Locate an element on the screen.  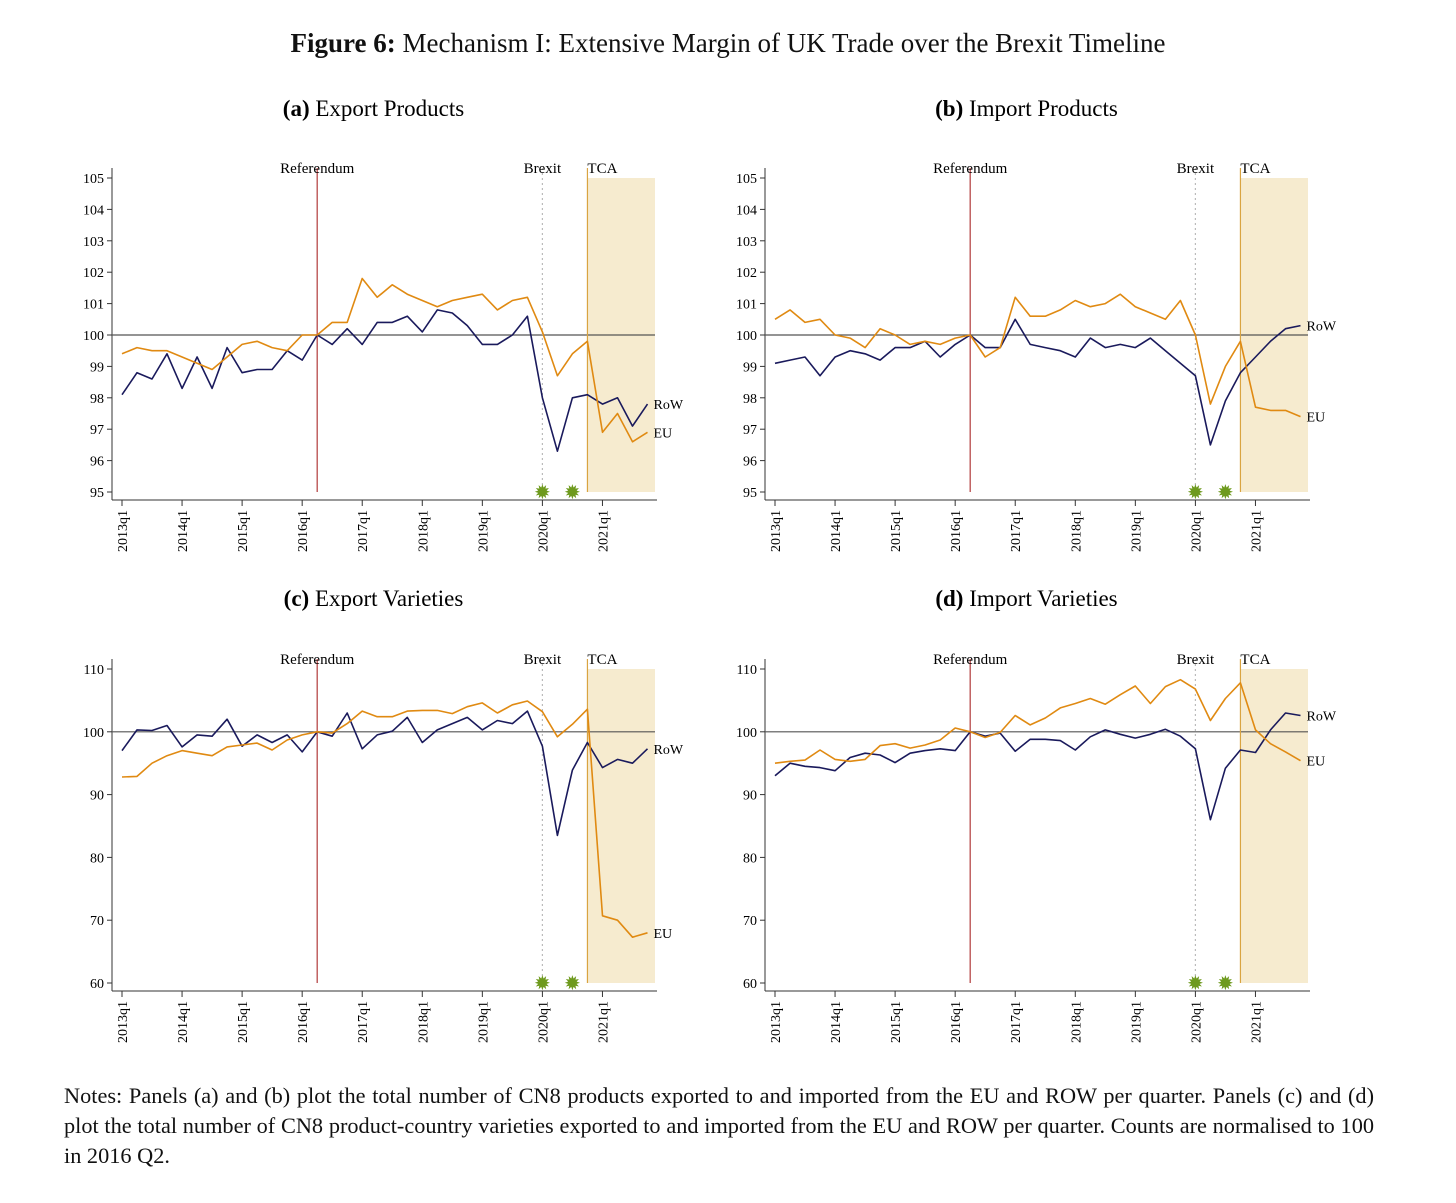
y-tick-label: 103 is located at coordinates (746, 242).